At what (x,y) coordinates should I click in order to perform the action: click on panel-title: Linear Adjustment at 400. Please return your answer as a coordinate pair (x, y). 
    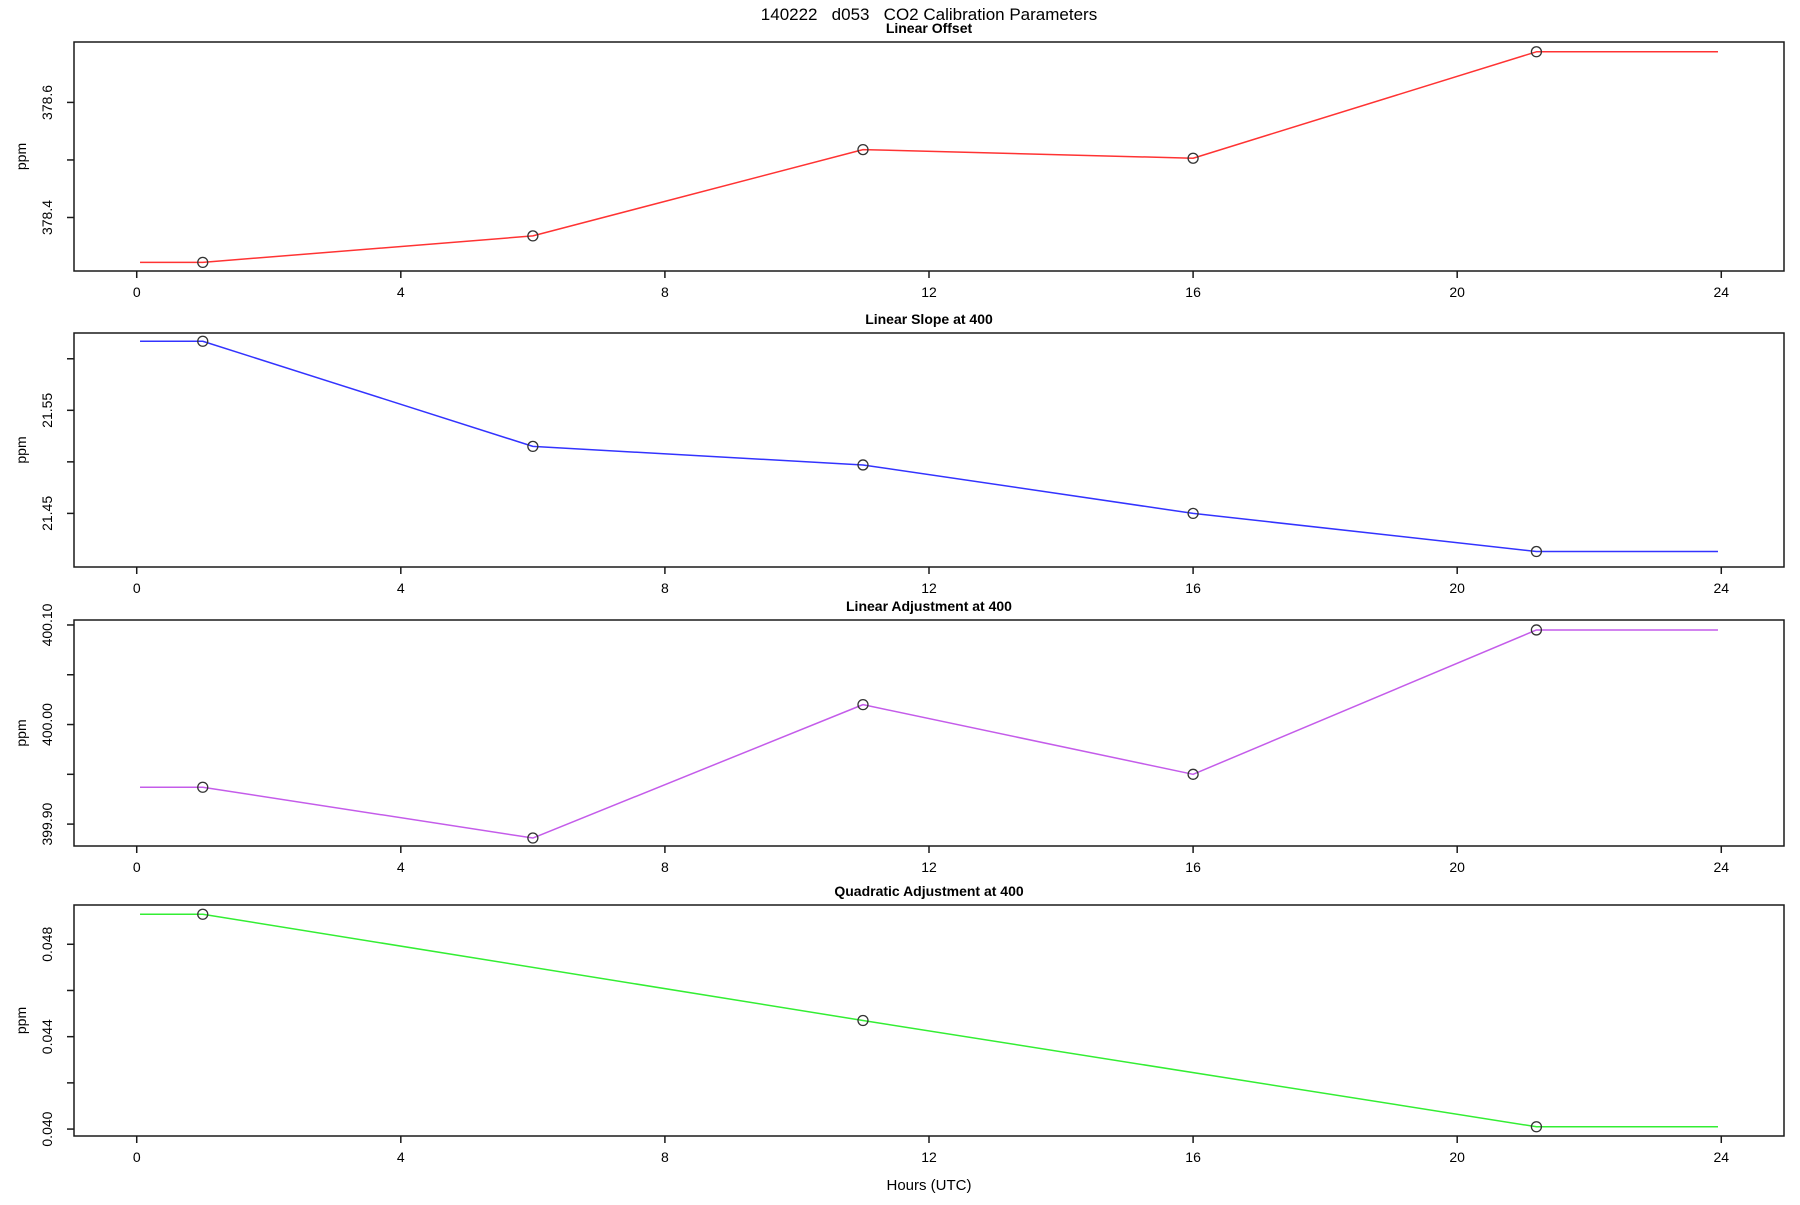
    Looking at the image, I should click on (929, 606).